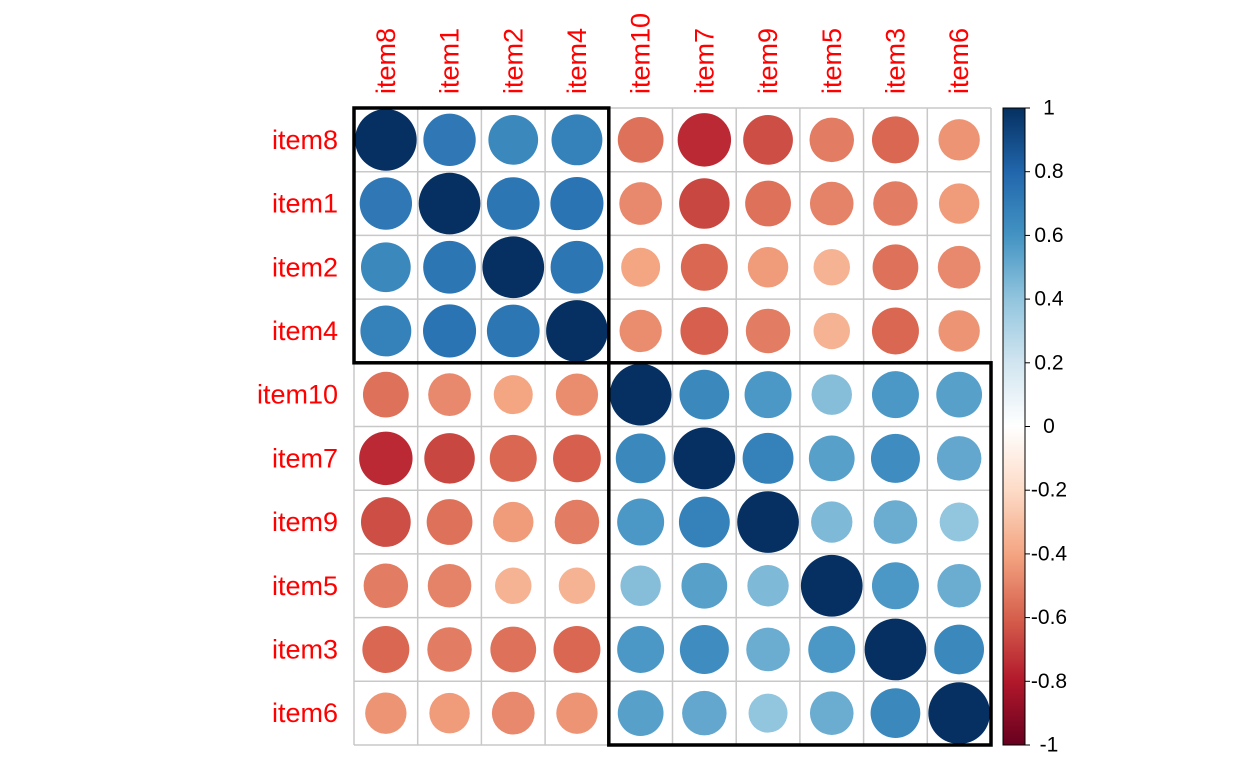  Describe the element at coordinates (959, 649) in the screenshot. I see `correlation-circle-item3-item6` at that location.